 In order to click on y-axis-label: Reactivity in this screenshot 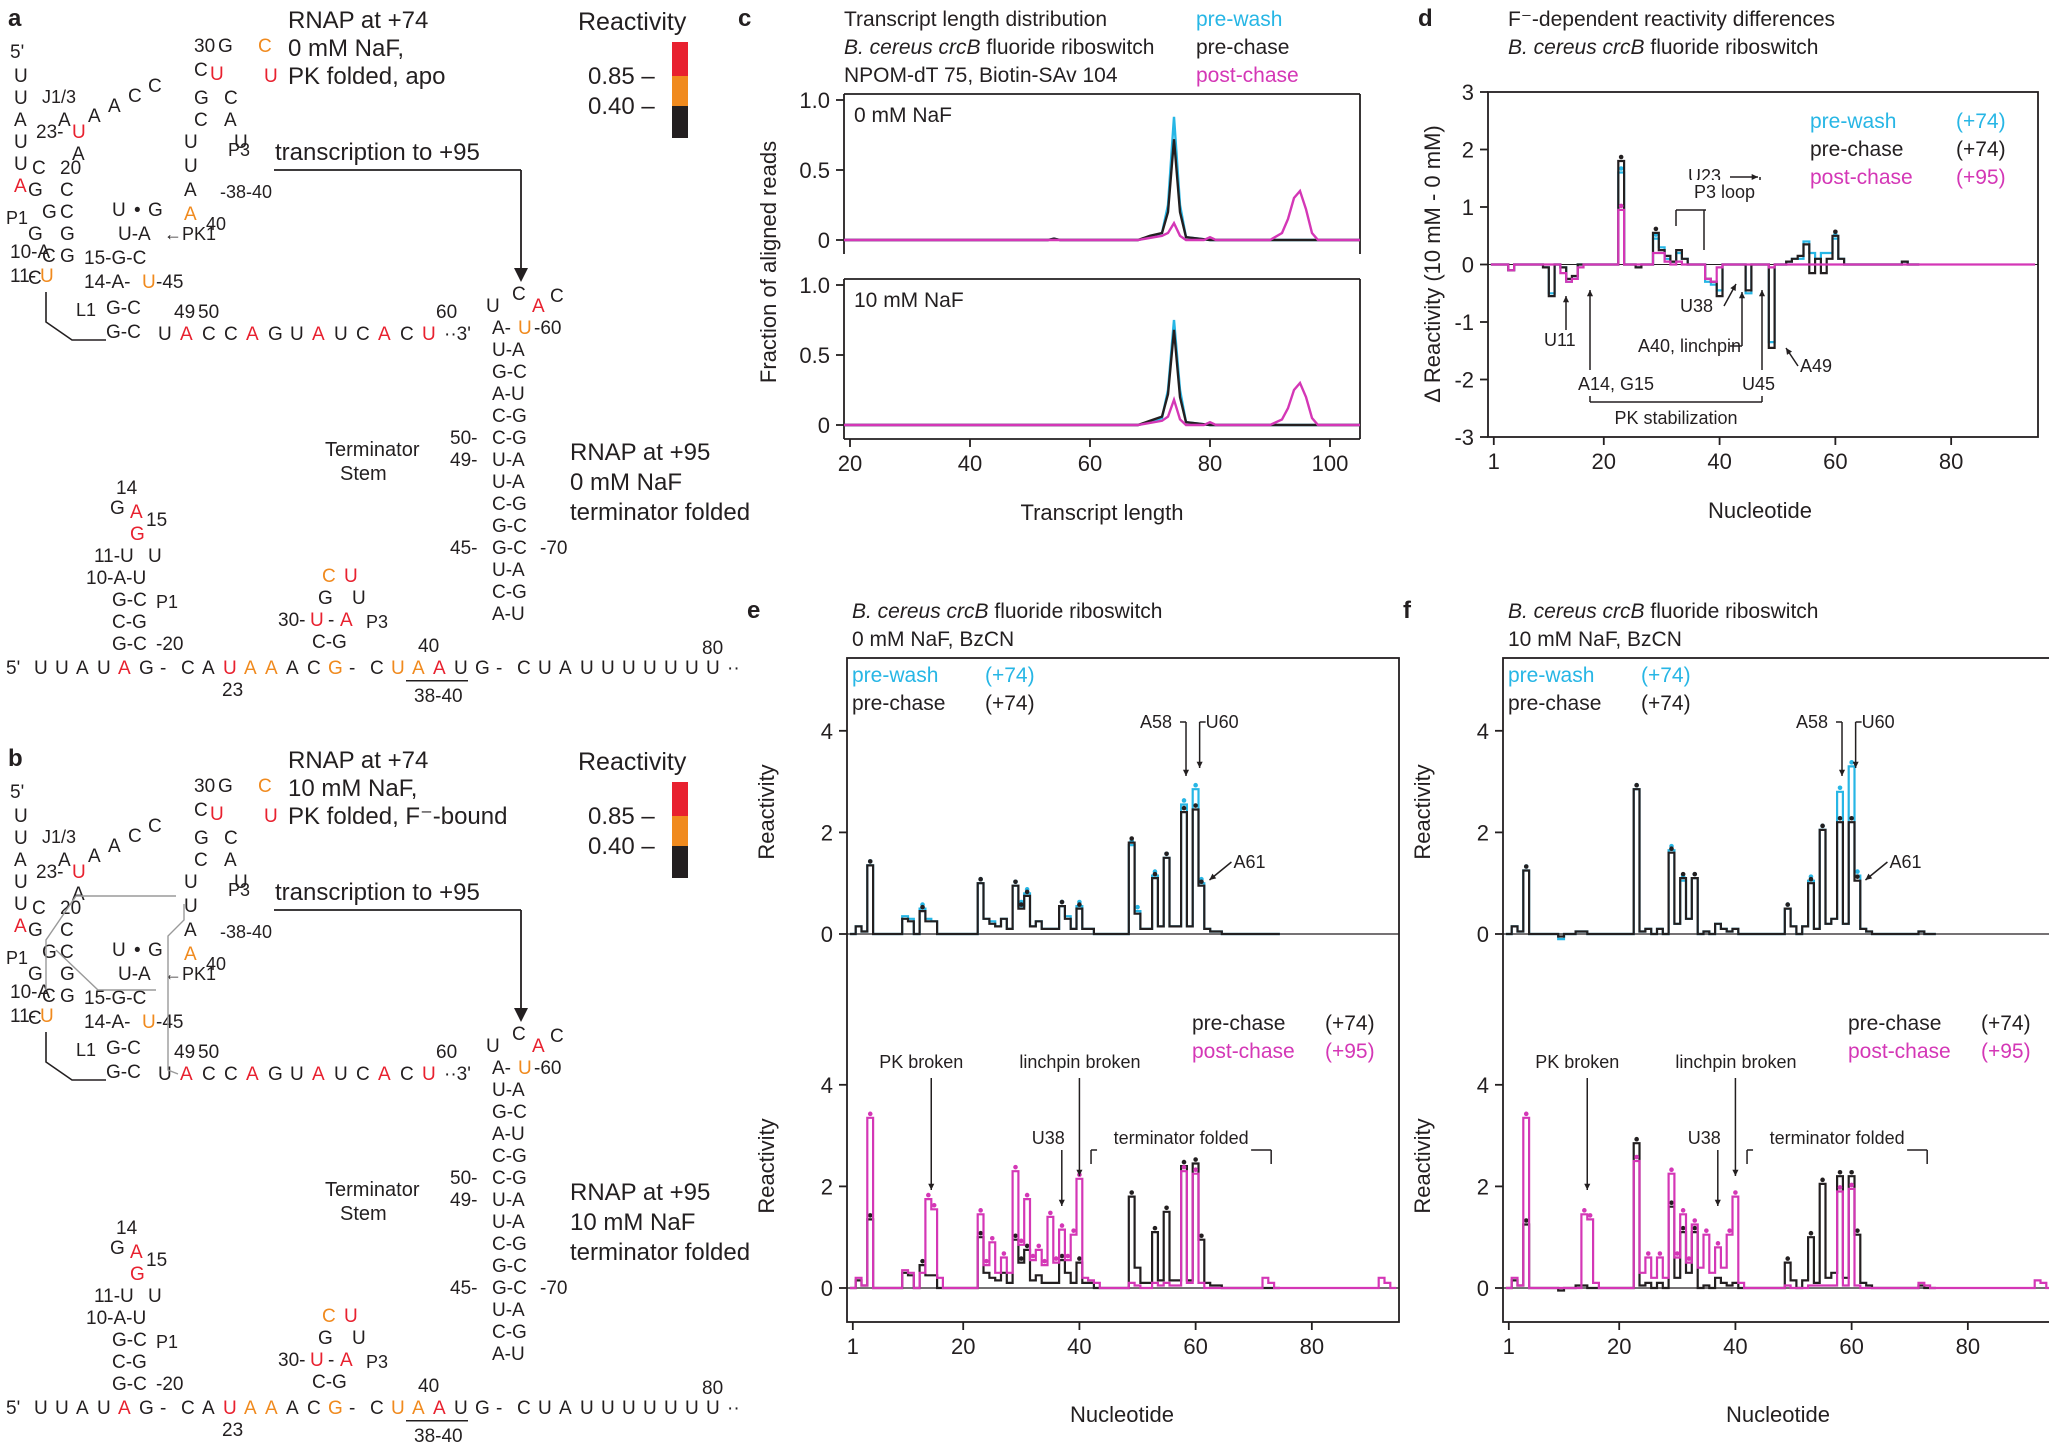, I will do `click(1422, 1165)`.